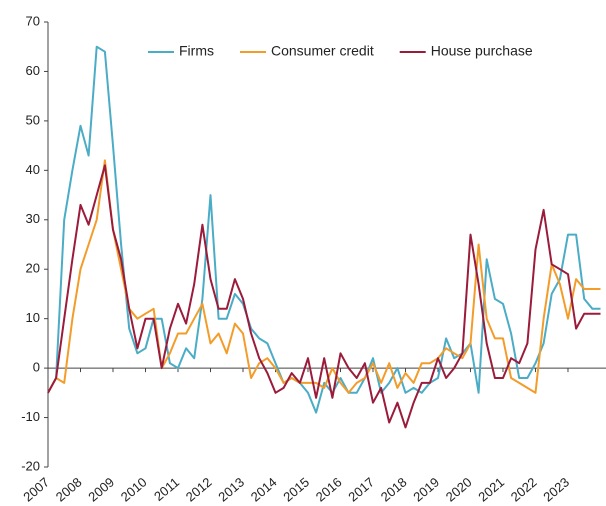 This screenshot has height=506, width=606. I want to click on x-tick-label: 2008, so click(69, 489).